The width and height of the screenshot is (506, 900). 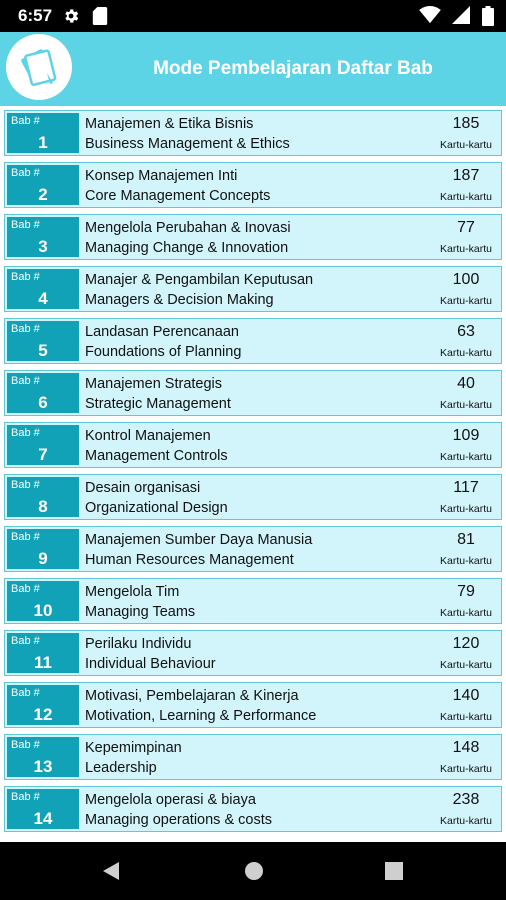 I want to click on chapter-title-id: Manajer & Pengambilan Keputusan, so click(x=199, y=280).